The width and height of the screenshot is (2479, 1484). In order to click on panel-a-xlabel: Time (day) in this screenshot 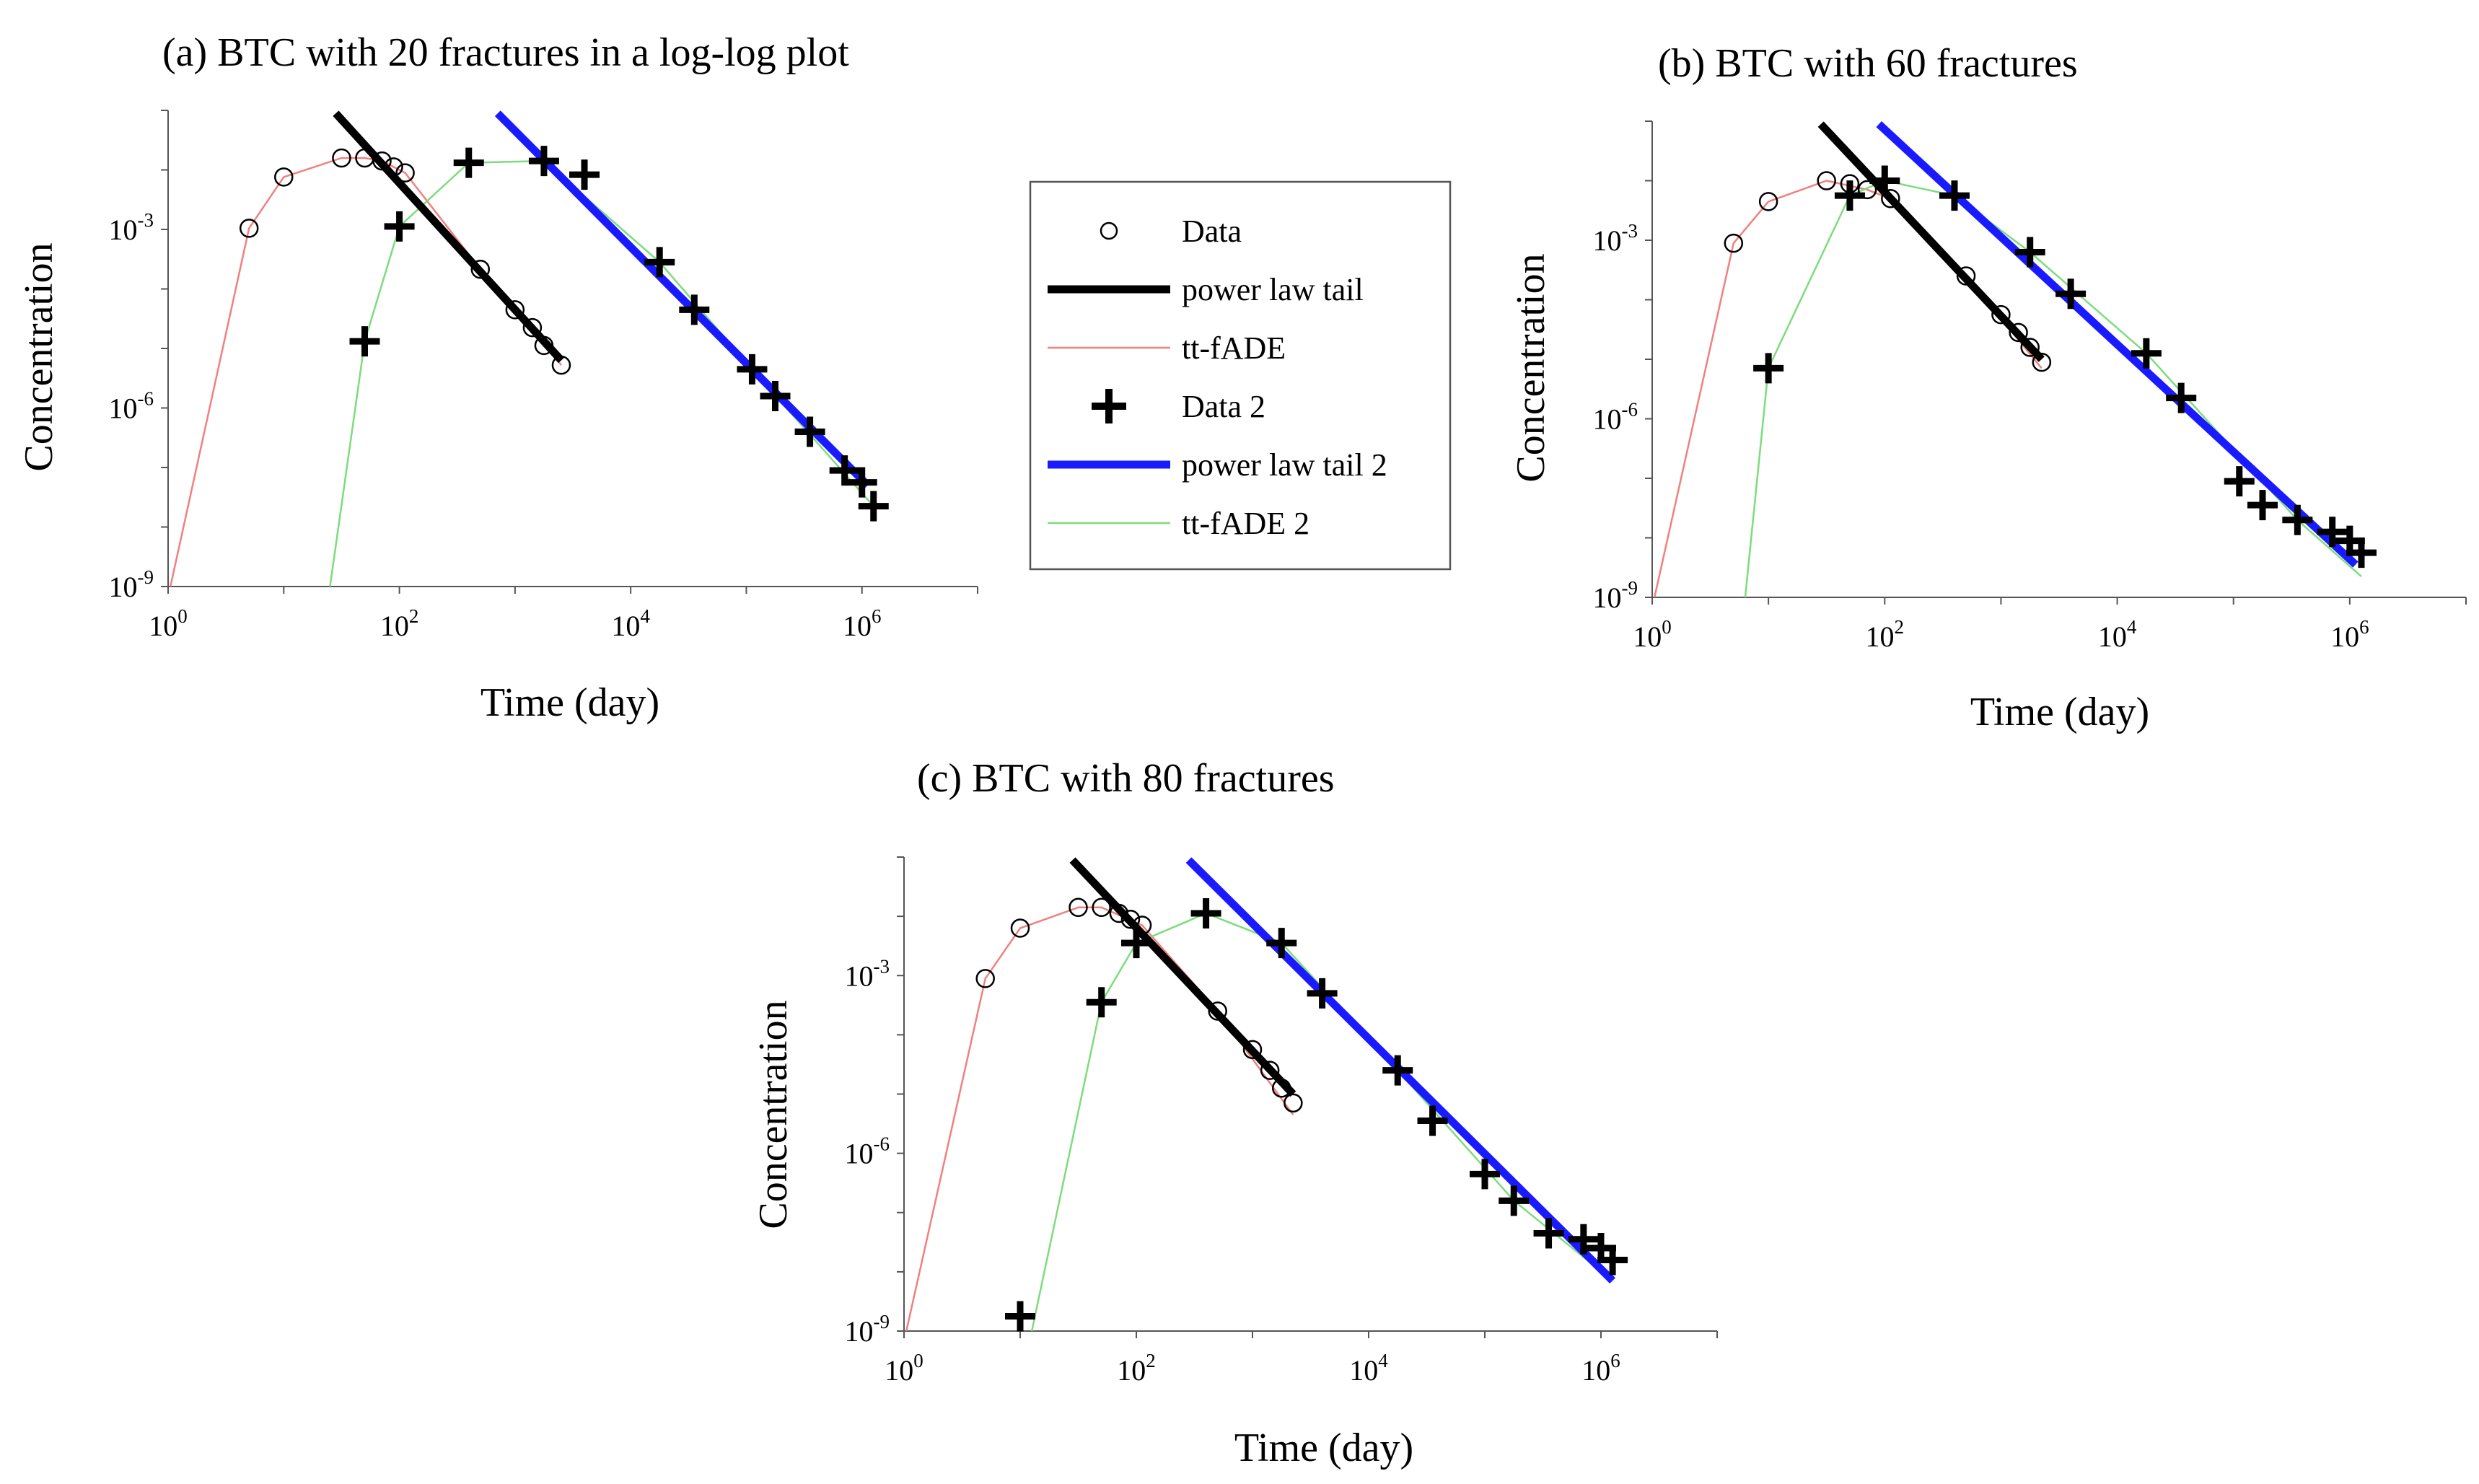, I will do `click(570, 702)`.